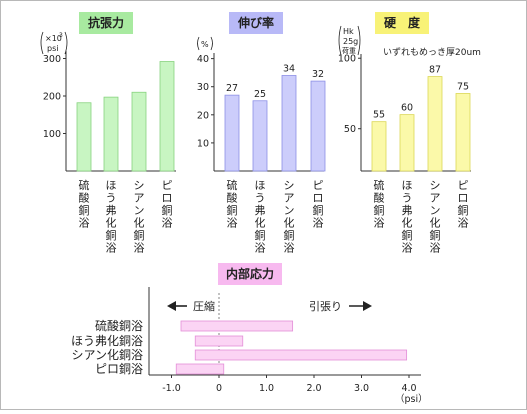 This screenshot has height=414, width=527. Describe the element at coordinates (52, 48) in the screenshot. I see `tensile-unit-line-2: psi` at that location.